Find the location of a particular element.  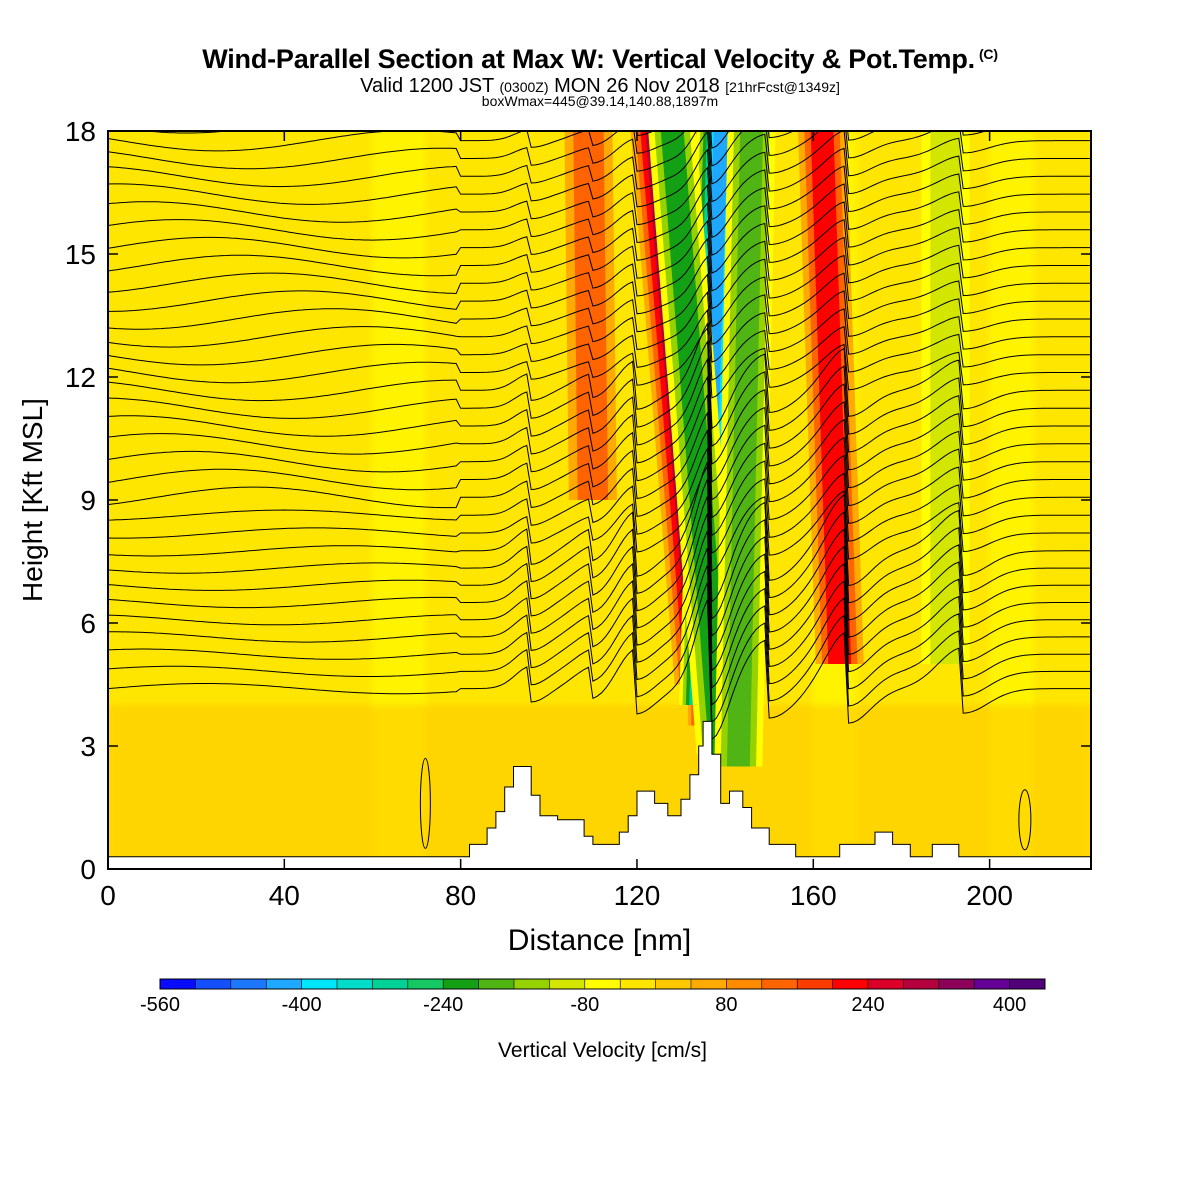

y-tick-label: 18 is located at coordinates (80, 131).